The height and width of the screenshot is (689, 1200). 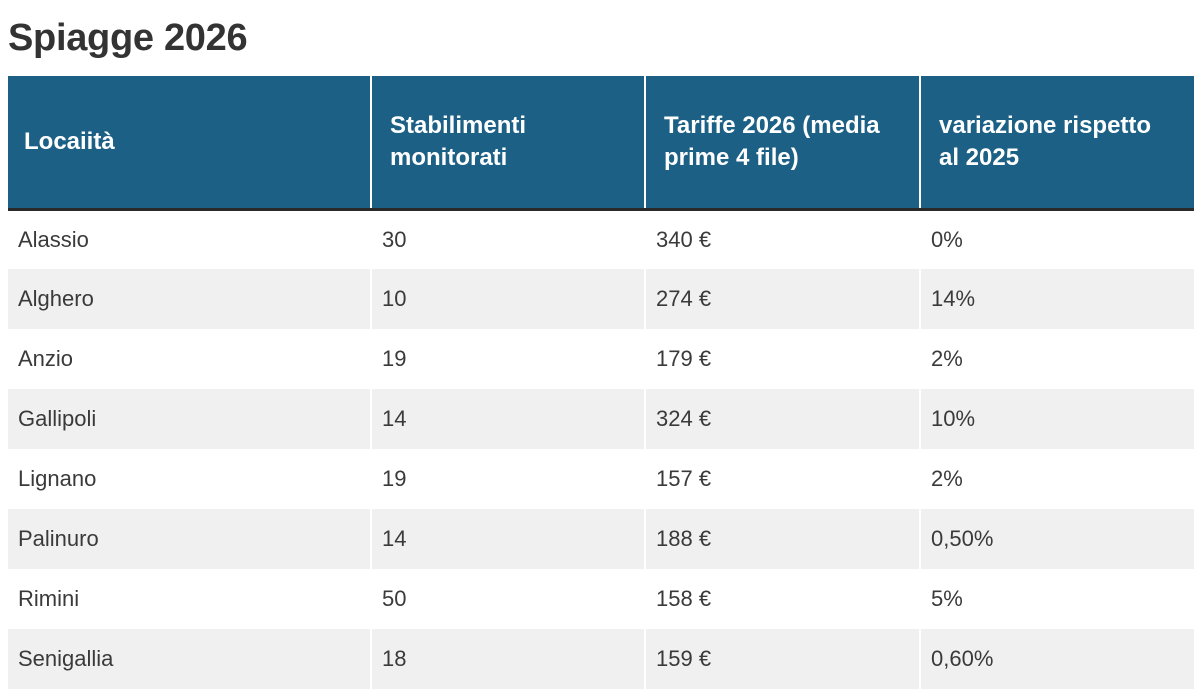 I want to click on cell-locality: Palinuro, so click(x=189, y=539).